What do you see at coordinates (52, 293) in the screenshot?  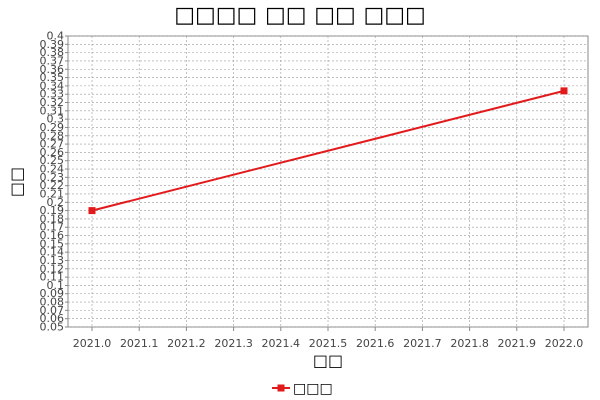 I see `y-tick-label: 0.09` at bounding box center [52, 293].